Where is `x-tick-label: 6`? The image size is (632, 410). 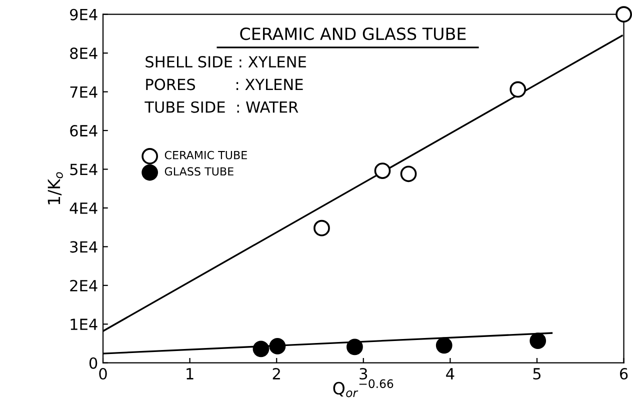
x-tick-label: 6 is located at coordinates (624, 374).